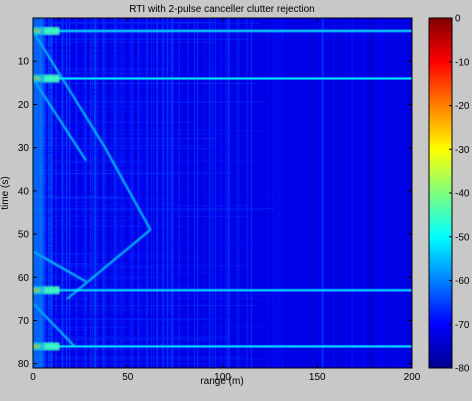  I want to click on colorbar-tick-label: -50, so click(462, 237).